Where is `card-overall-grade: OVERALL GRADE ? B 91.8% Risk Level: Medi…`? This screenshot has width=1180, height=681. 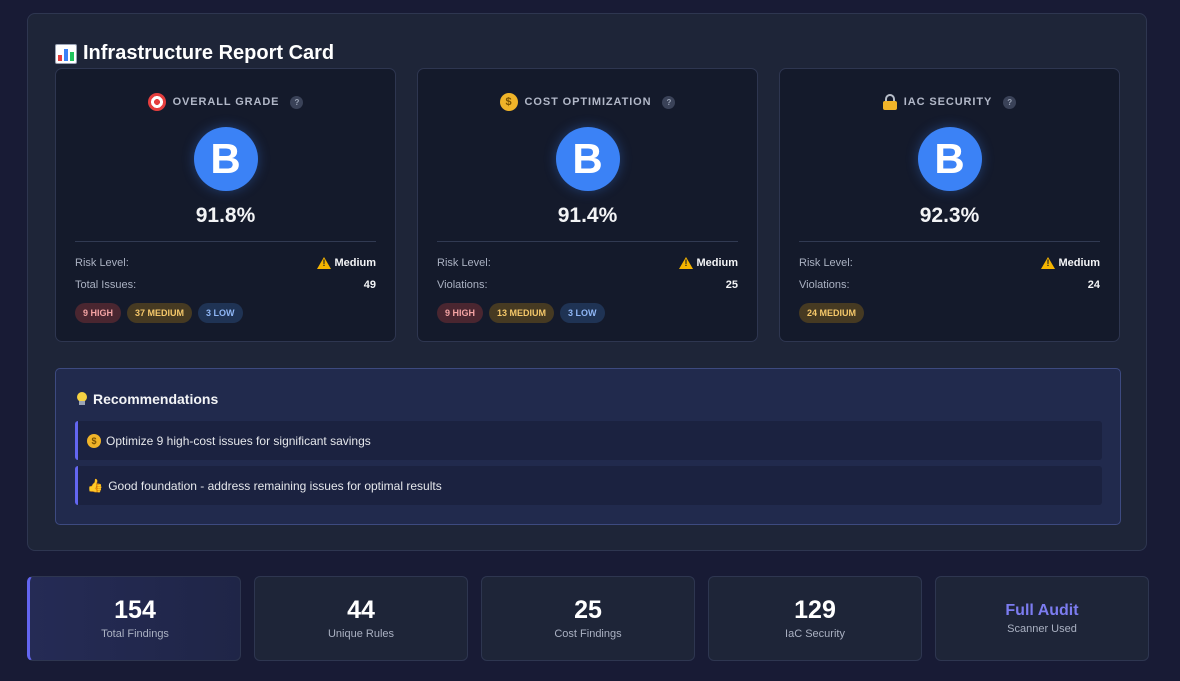
card-overall-grade: OVERALL GRADE ? B 91.8% Risk Level: Medi… is located at coordinates (225, 205).